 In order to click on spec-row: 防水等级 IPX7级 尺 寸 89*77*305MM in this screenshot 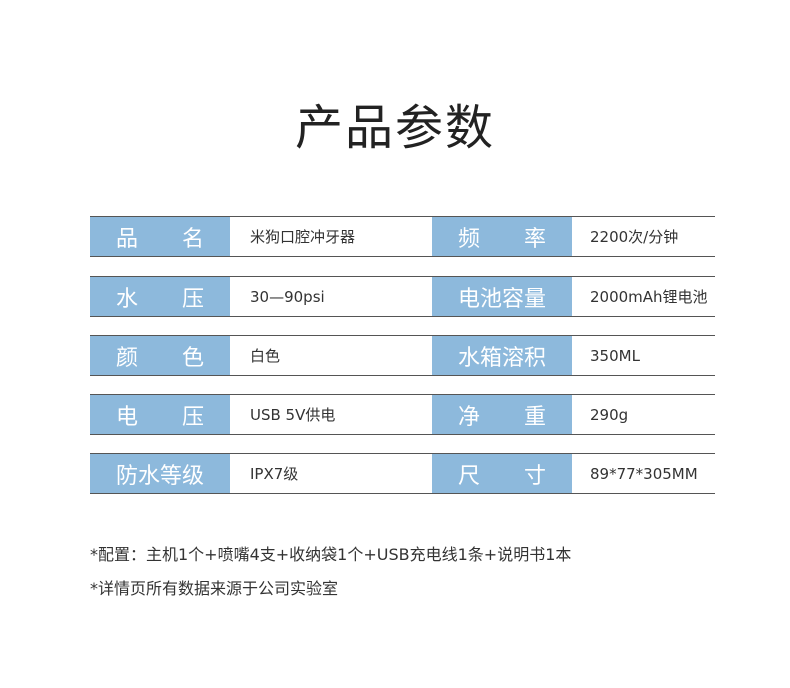, I will do `click(402, 473)`.